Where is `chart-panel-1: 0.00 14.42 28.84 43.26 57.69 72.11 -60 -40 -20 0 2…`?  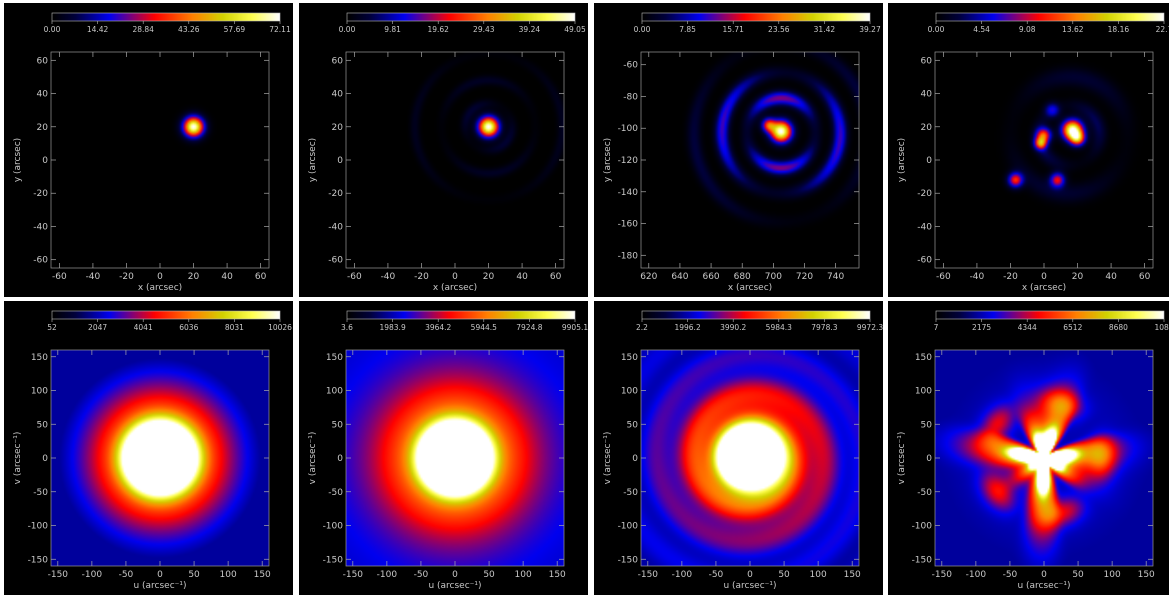
chart-panel-1: 0.00 14.42 28.84 43.26 57.69 72.11 -60 -40 -20 0 2… is located at coordinates (148, 150).